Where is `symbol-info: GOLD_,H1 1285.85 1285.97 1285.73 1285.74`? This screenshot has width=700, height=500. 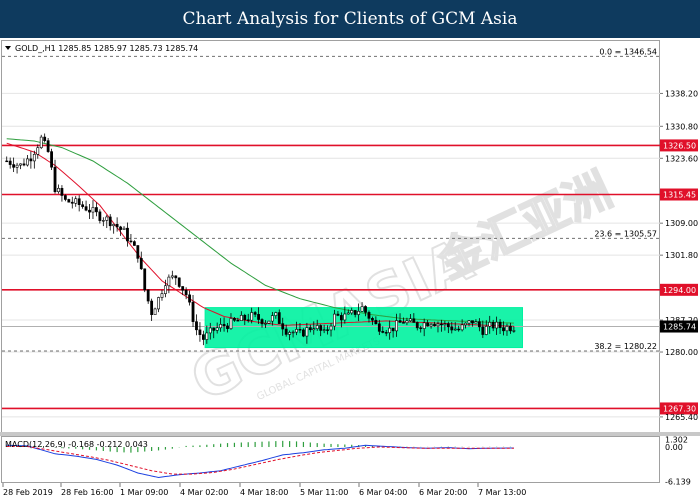 symbol-info: GOLD_,H1 1285.85 1285.97 1285.73 1285.74 is located at coordinates (106, 48).